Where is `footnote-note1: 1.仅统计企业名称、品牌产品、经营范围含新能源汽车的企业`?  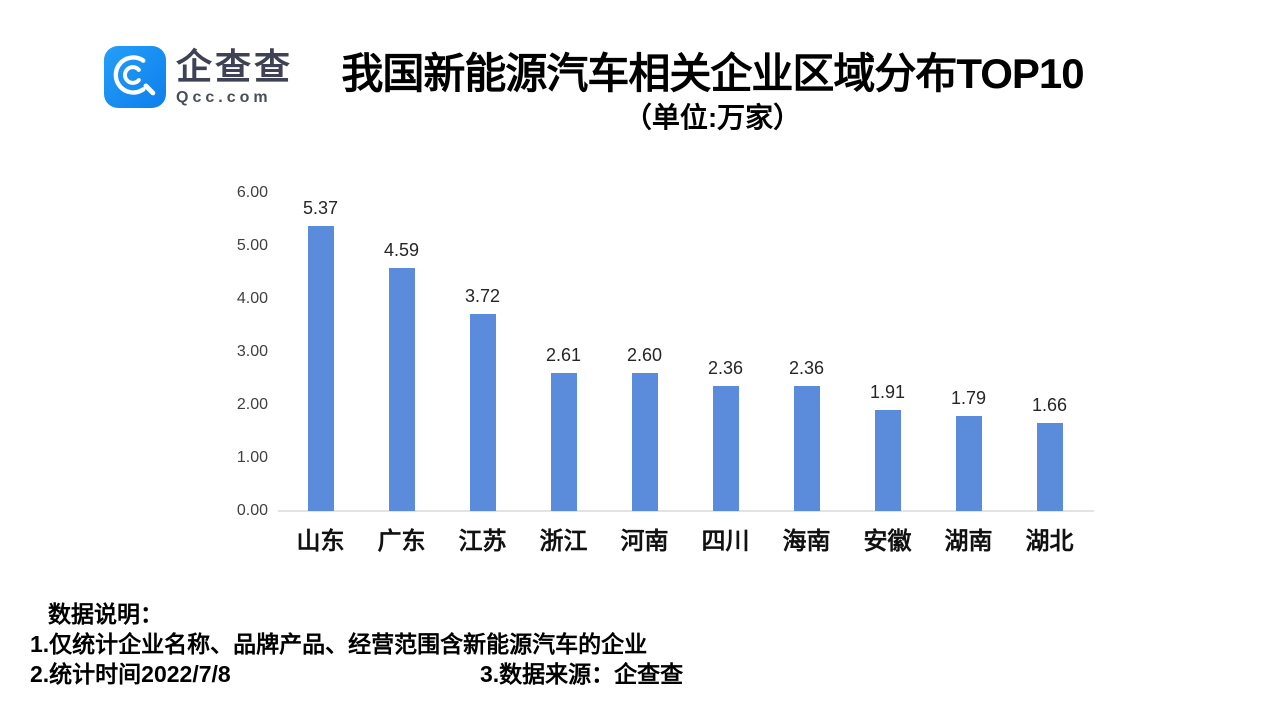 footnote-note1: 1.仅统计企业名称、品牌产品、经营范围含新能源汽车的企业 is located at coordinates (339, 644).